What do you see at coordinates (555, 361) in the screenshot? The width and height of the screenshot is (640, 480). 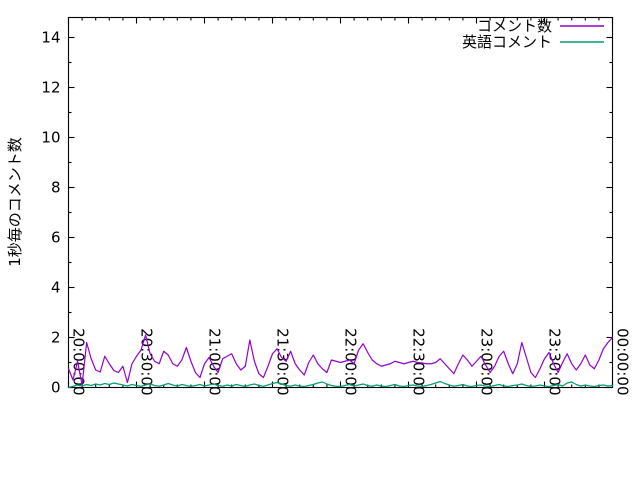 I see `x-tick-label: 23:30:00` at bounding box center [555, 361].